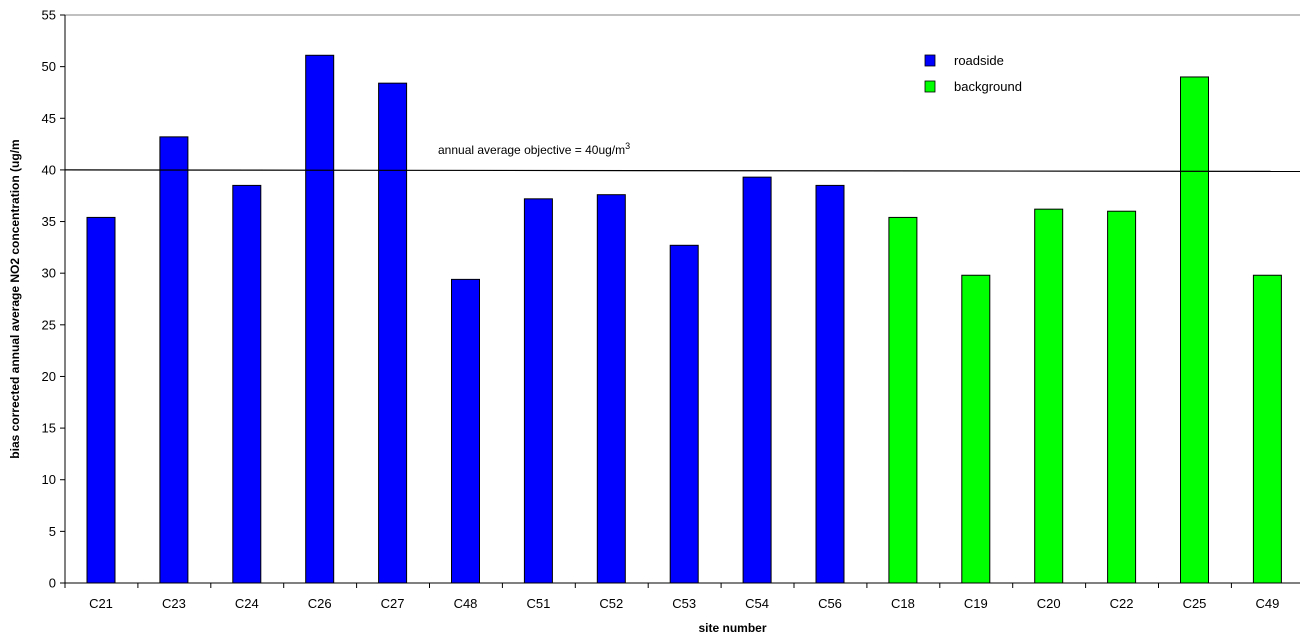 The height and width of the screenshot is (638, 1300). What do you see at coordinates (979, 60) in the screenshot?
I see `legend-label-roadside: roadside` at bounding box center [979, 60].